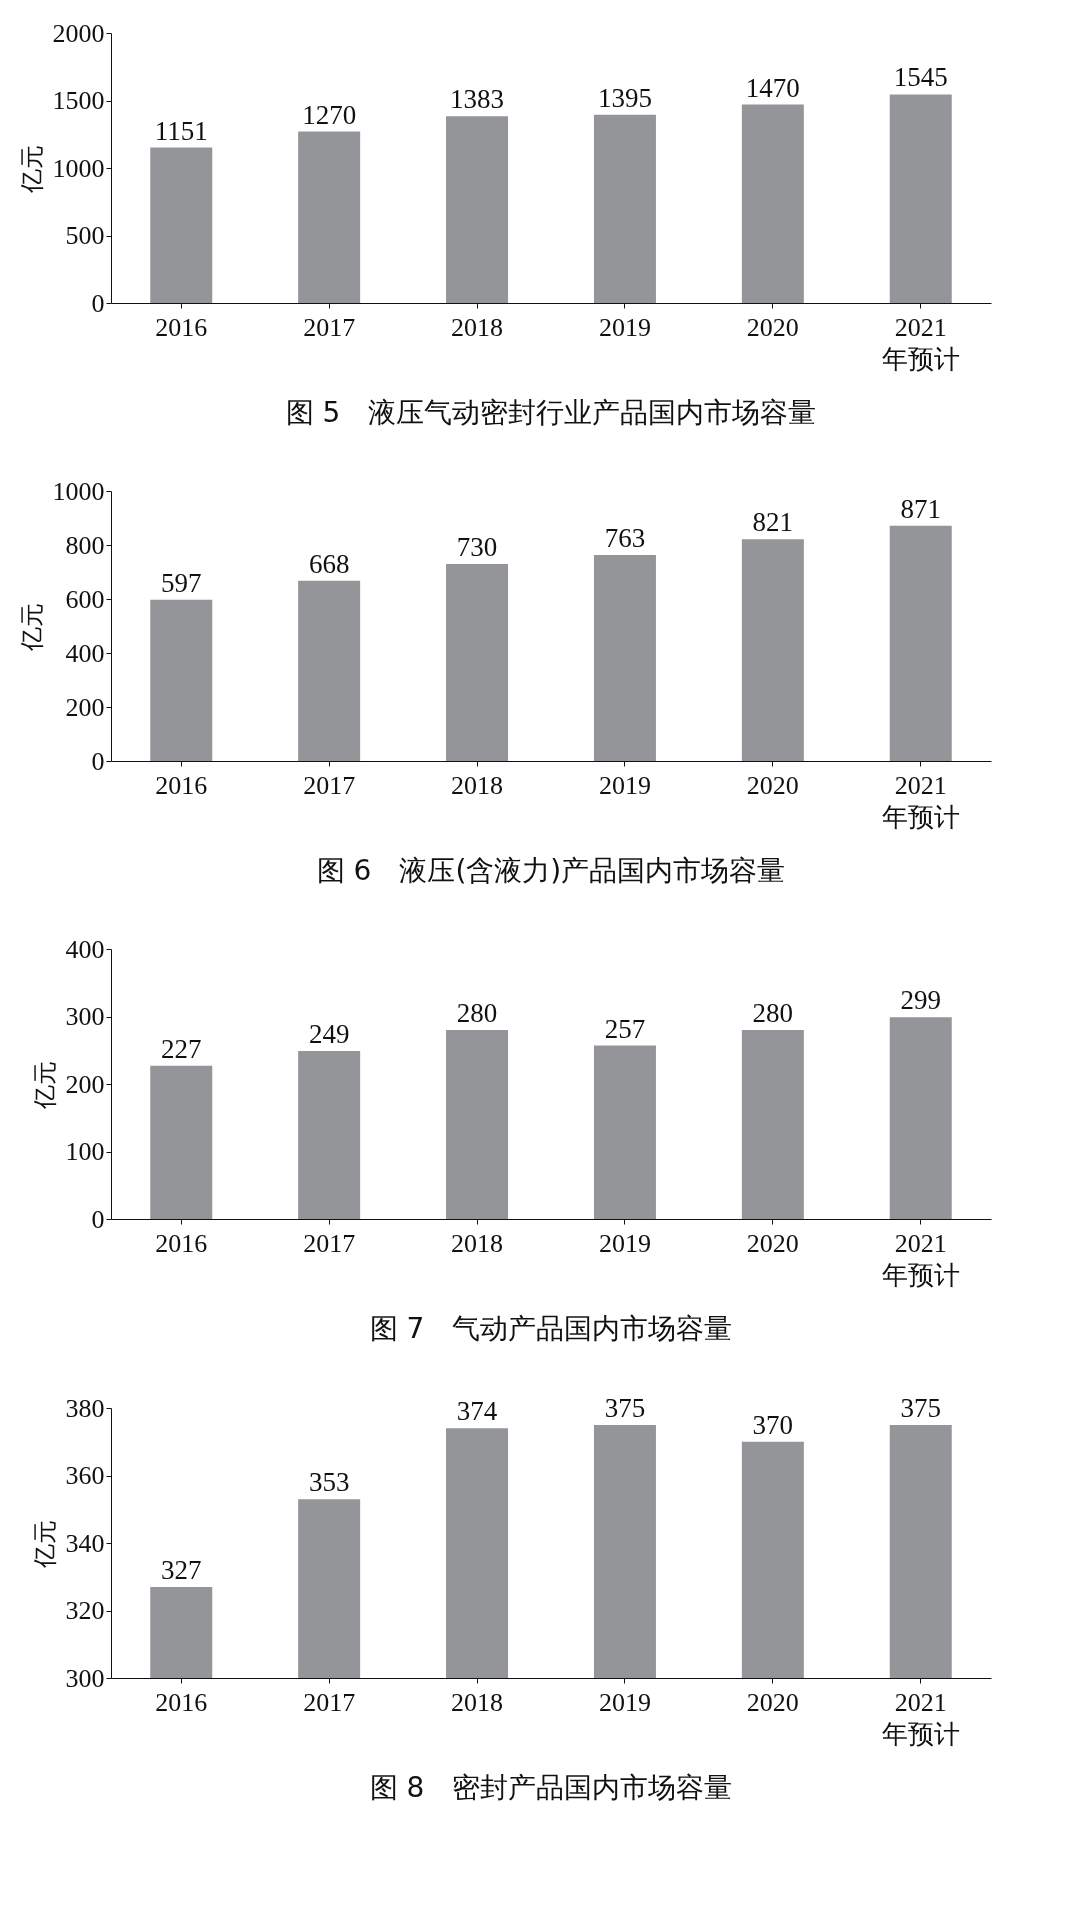 The width and height of the screenshot is (1080, 1915). I want to click on data-label: 257, so click(625, 1028).